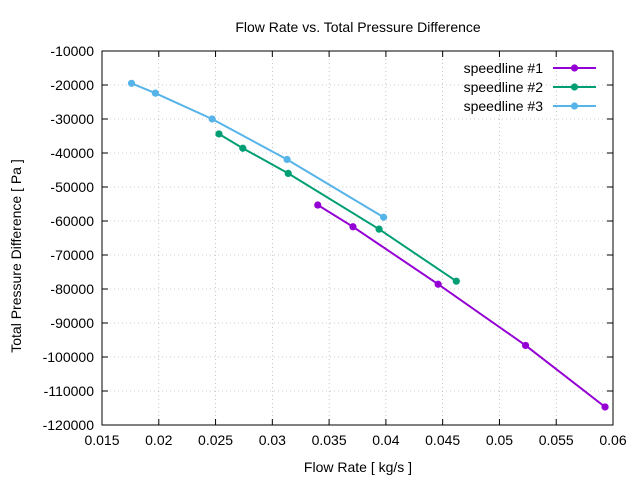 The height and width of the screenshot is (480, 640). I want to click on legend-item-3: speedline #3, so click(530, 106).